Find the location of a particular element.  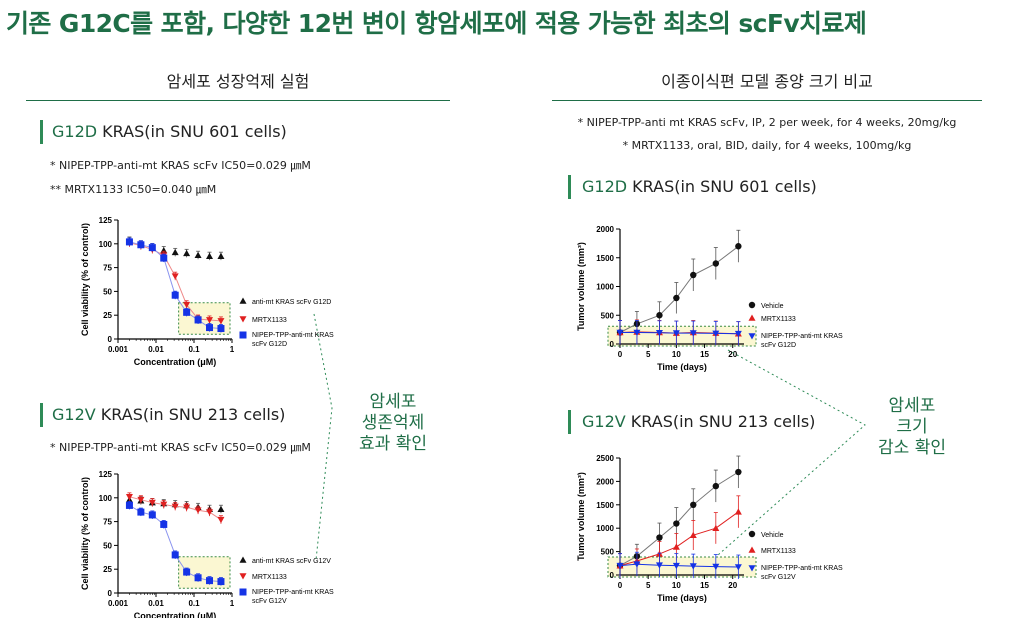

right-section-rule is located at coordinates (767, 100).